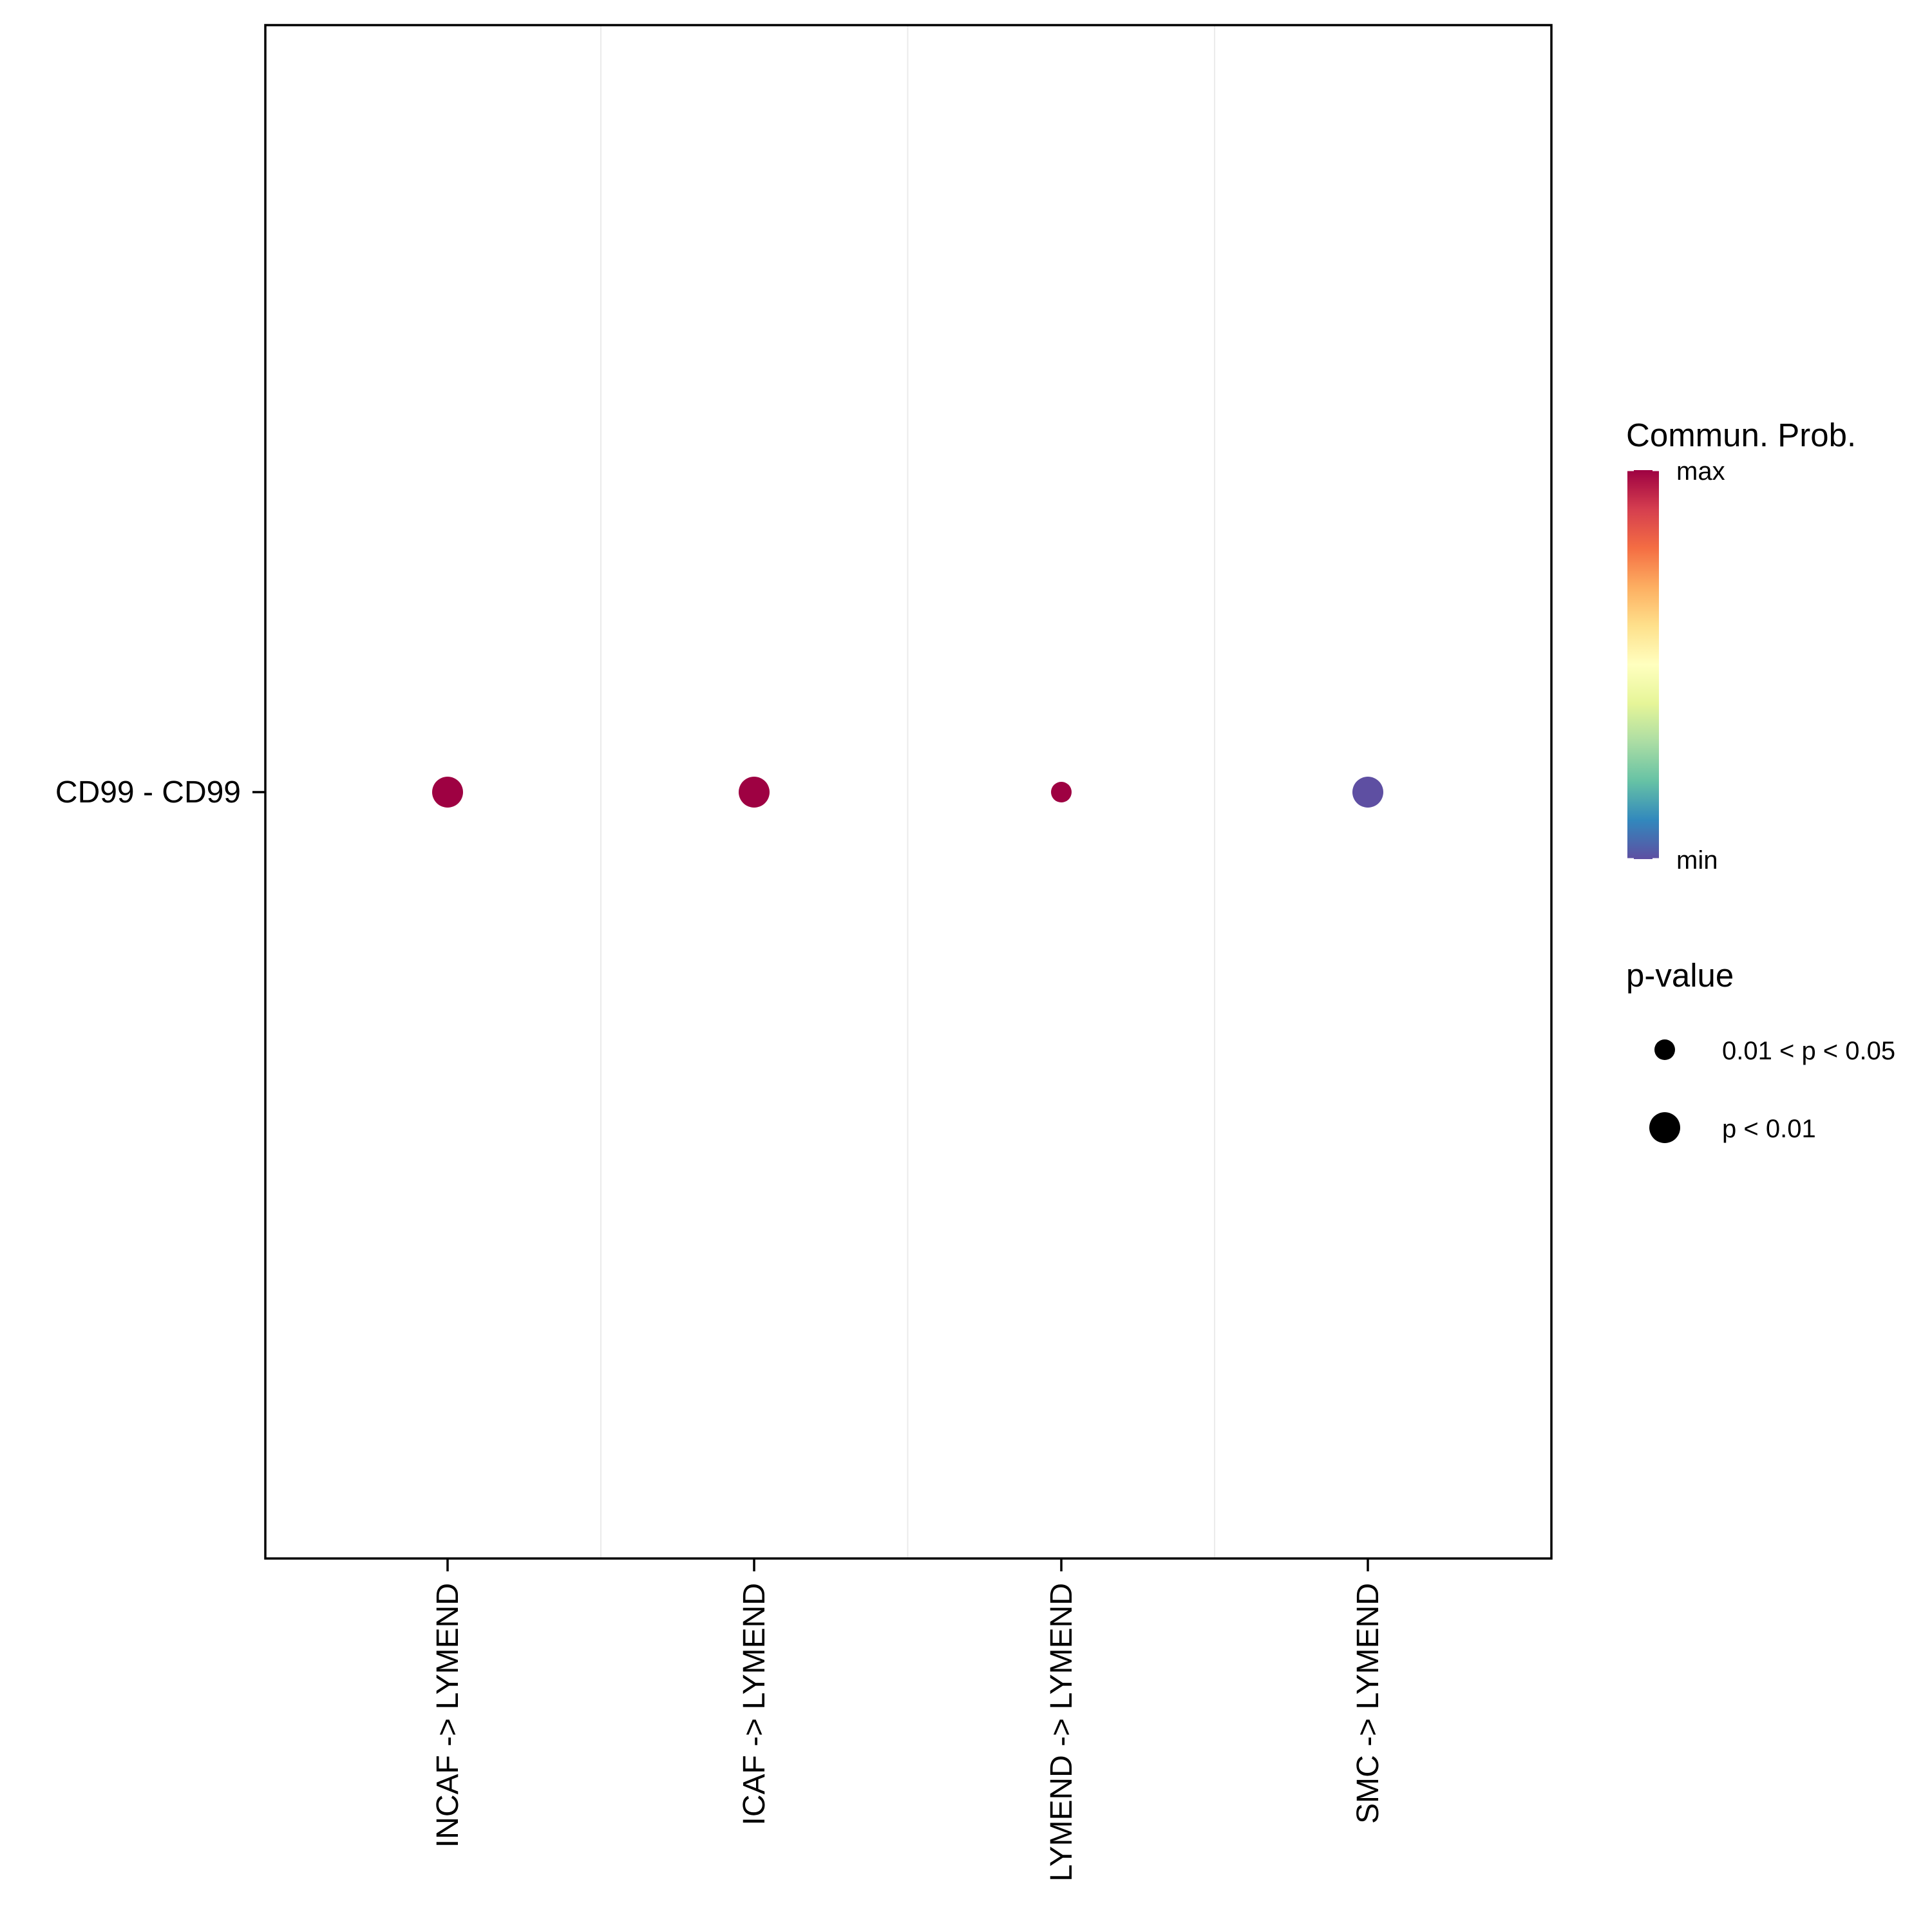  I want to click on data-points, so click(908, 792).